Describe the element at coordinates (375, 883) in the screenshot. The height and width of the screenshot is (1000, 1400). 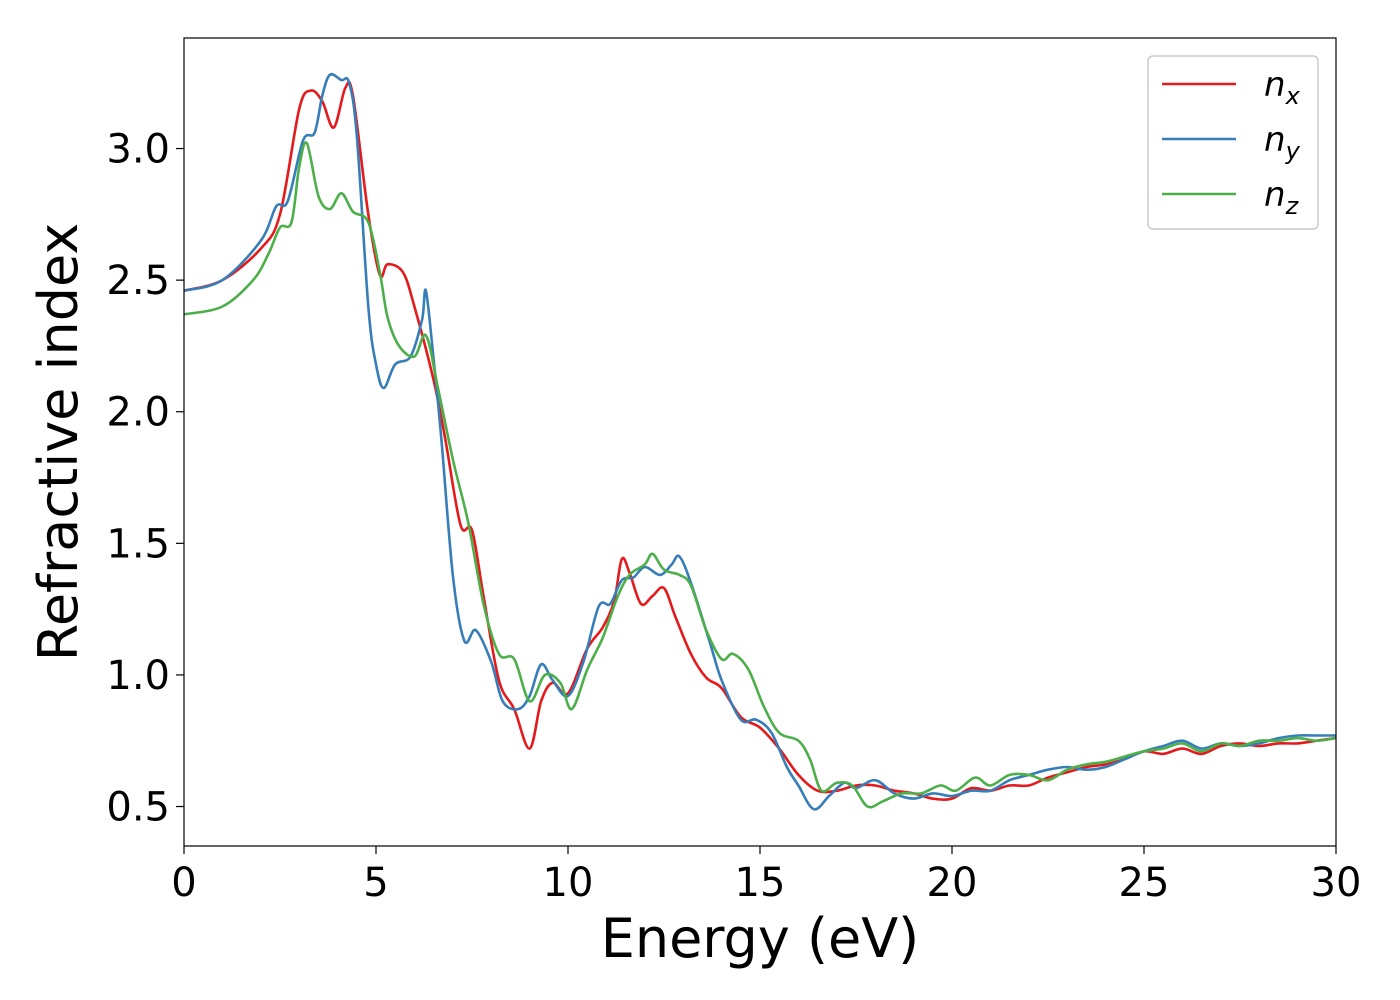
I see `x-tick-label: 5` at that location.